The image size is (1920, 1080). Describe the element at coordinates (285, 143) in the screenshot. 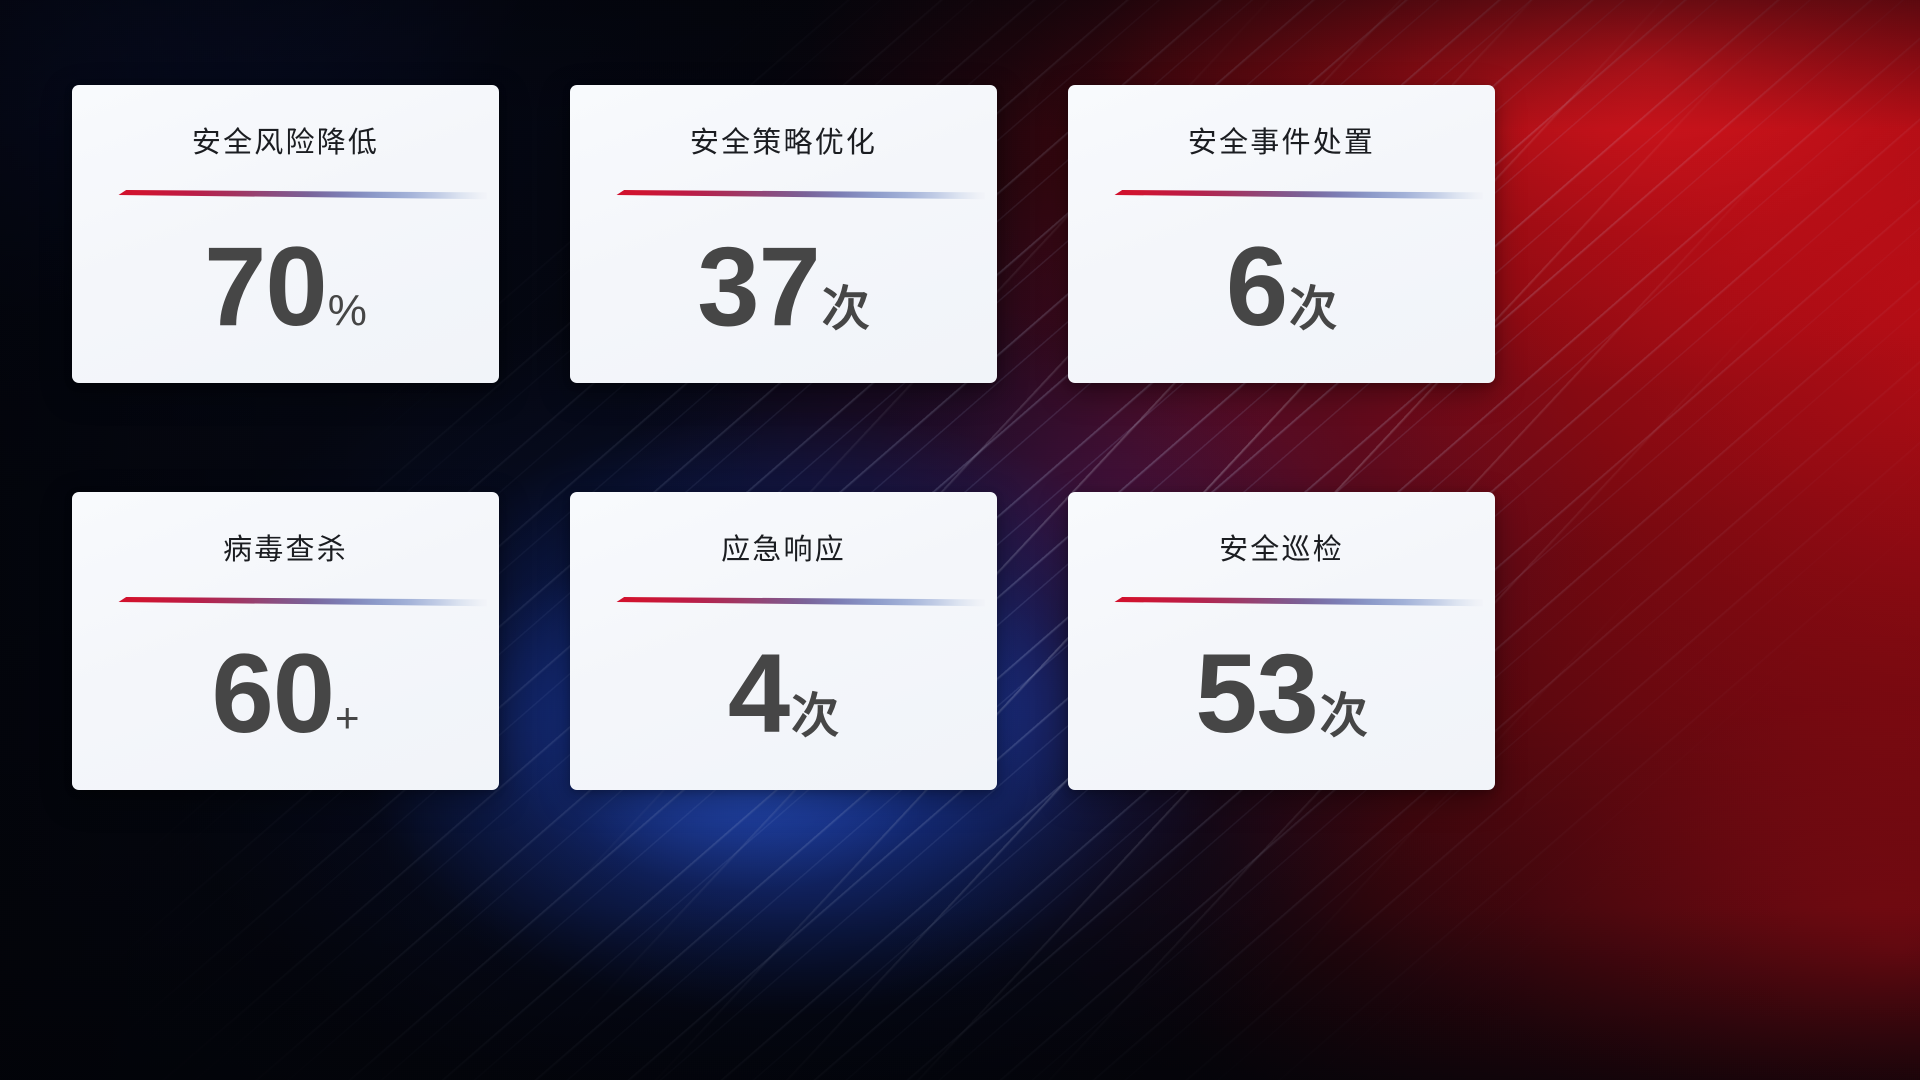

I see `metric-card-title: 安全风险降低` at that location.